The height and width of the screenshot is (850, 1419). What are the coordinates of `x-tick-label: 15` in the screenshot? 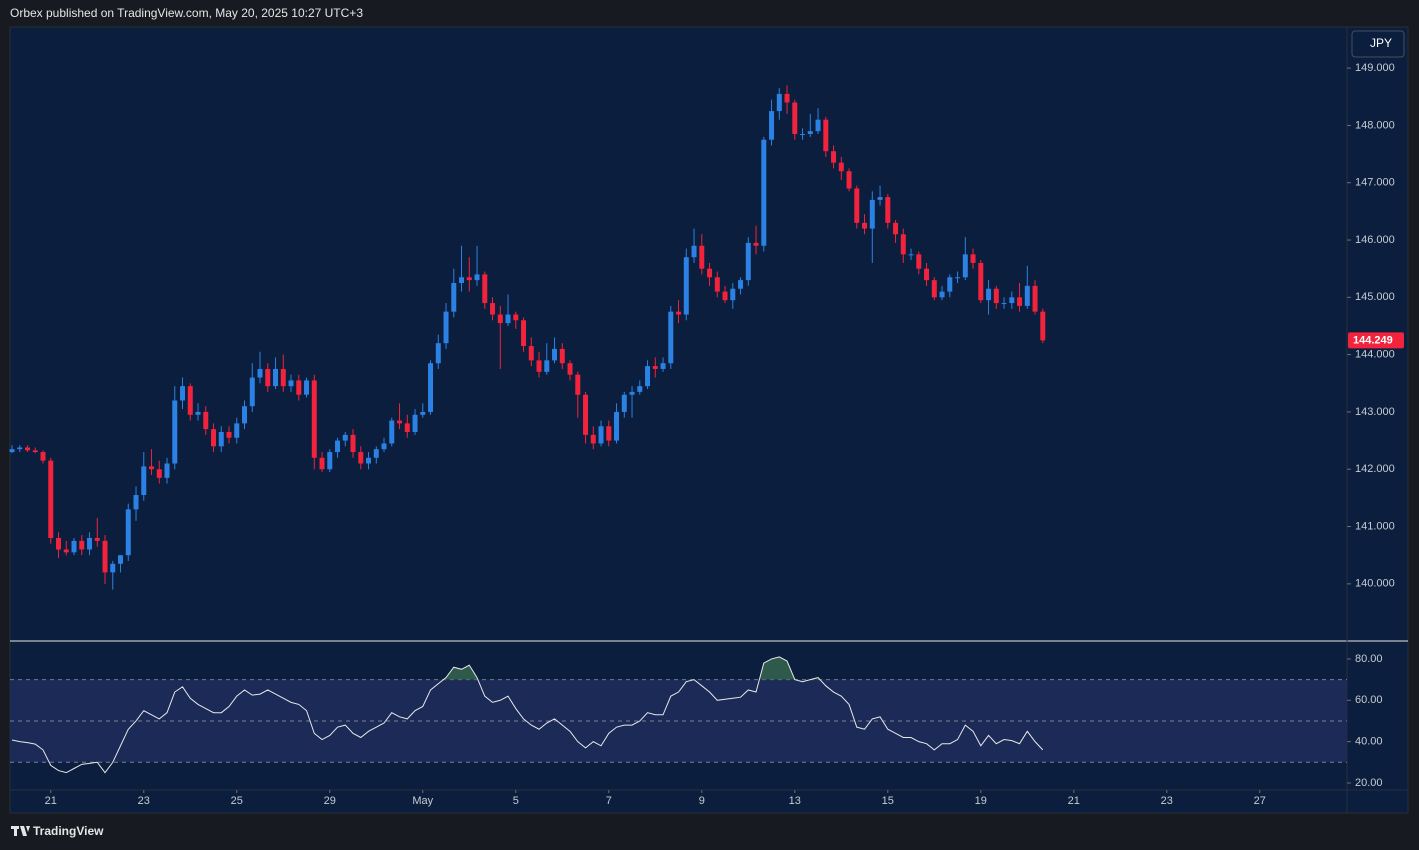 It's located at (888, 801).